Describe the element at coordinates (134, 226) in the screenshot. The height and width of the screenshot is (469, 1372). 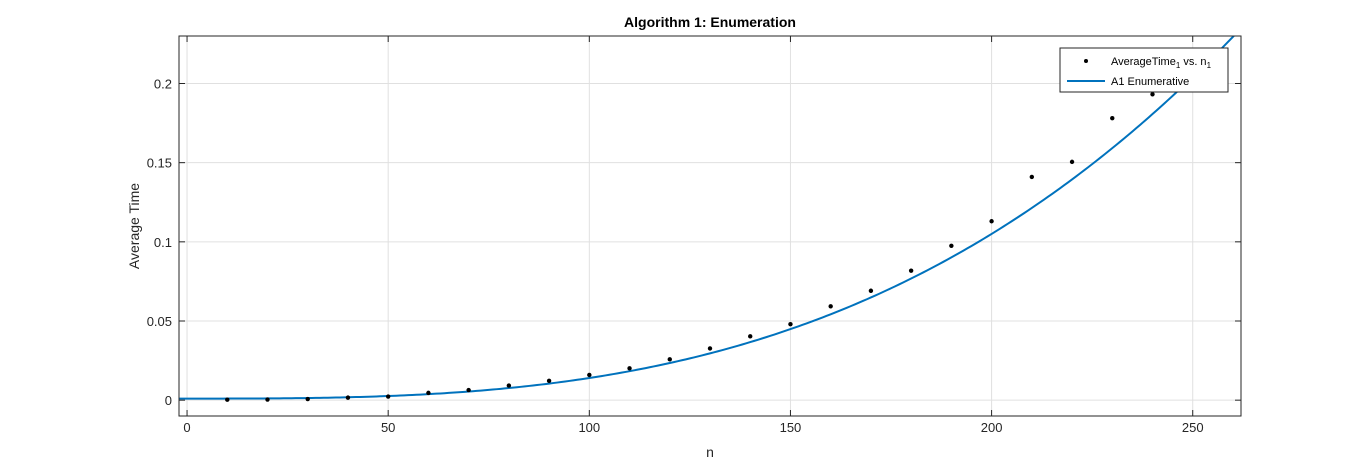
I see `y-axis-label: Average Time` at that location.